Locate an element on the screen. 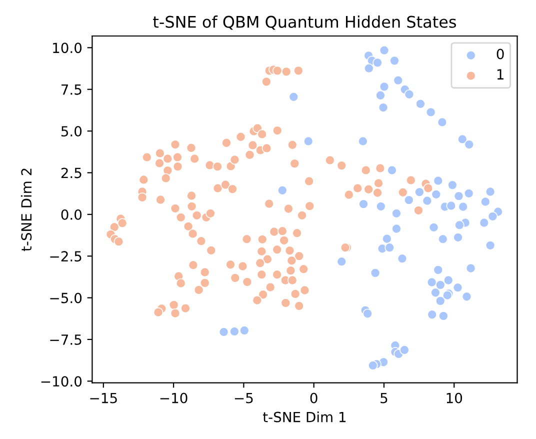 Image resolution: width=536 pixels, height=439 pixels. y-tick-label: 5.0 is located at coordinates (71, 131).